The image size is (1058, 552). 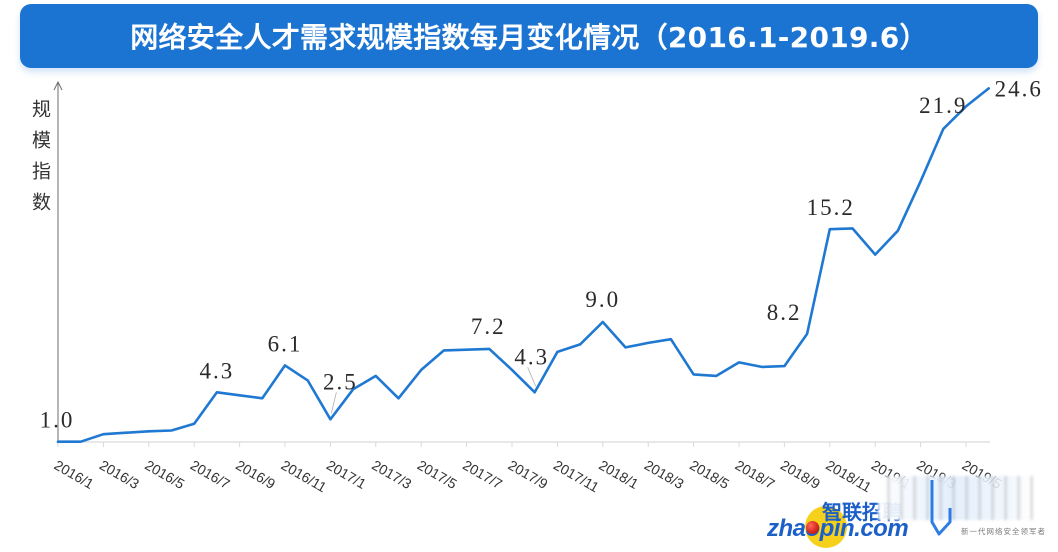 What do you see at coordinates (346, 474) in the screenshot?
I see `x-tick-label: 2017/1` at bounding box center [346, 474].